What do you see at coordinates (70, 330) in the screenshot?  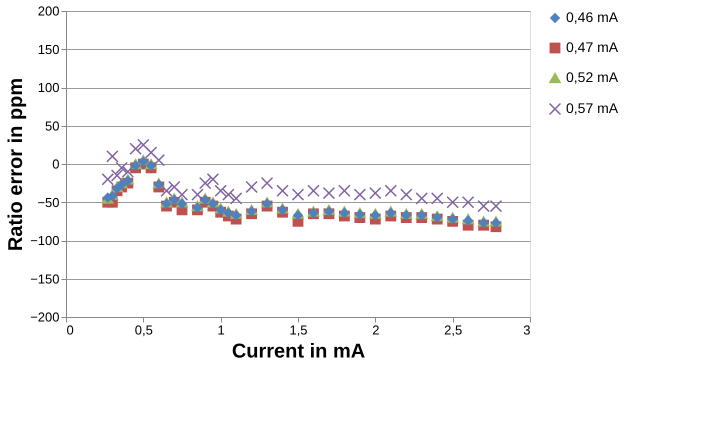 I see `x-tick-label: 0` at bounding box center [70, 330].